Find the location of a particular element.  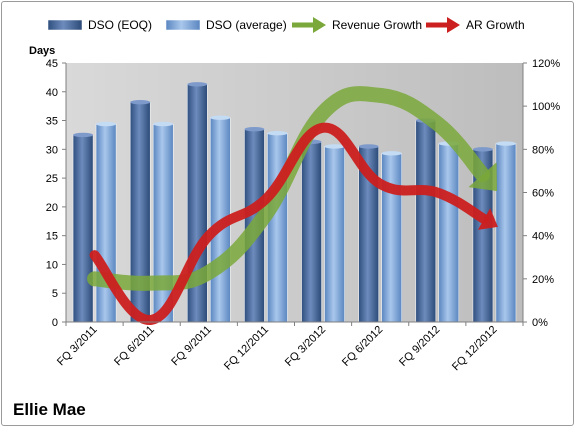

x-tick-label: FQ 12/2012 is located at coordinates (475, 349).